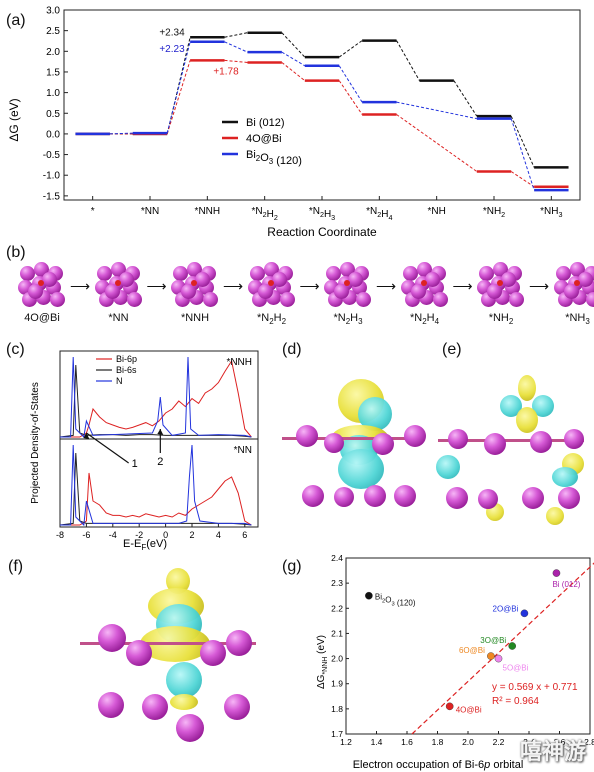  Describe the element at coordinates (126, 359) in the screenshot. I see `legend-label: Bi-6p` at that location.